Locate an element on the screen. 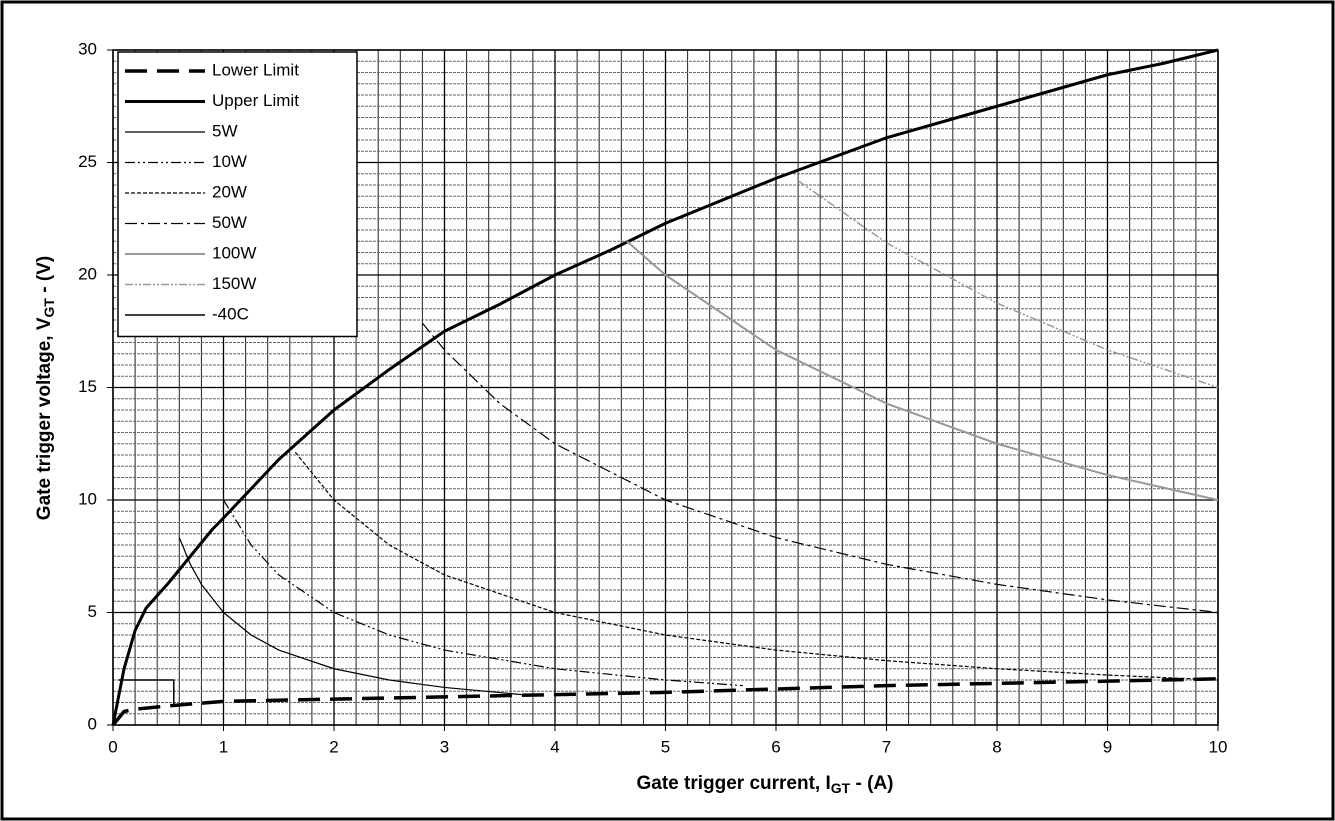 The image size is (1335, 821). legend-label: 5W is located at coordinates (225, 130).